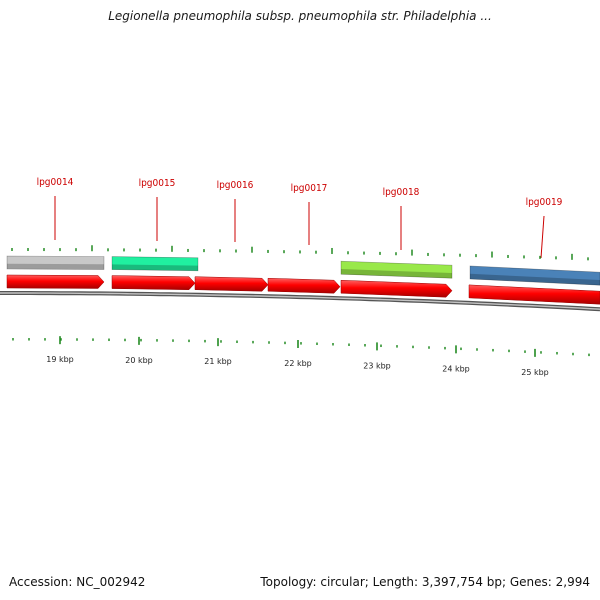 The image size is (600, 600). I want to click on gene-label-lpg0017: lpg0017, so click(309, 188).